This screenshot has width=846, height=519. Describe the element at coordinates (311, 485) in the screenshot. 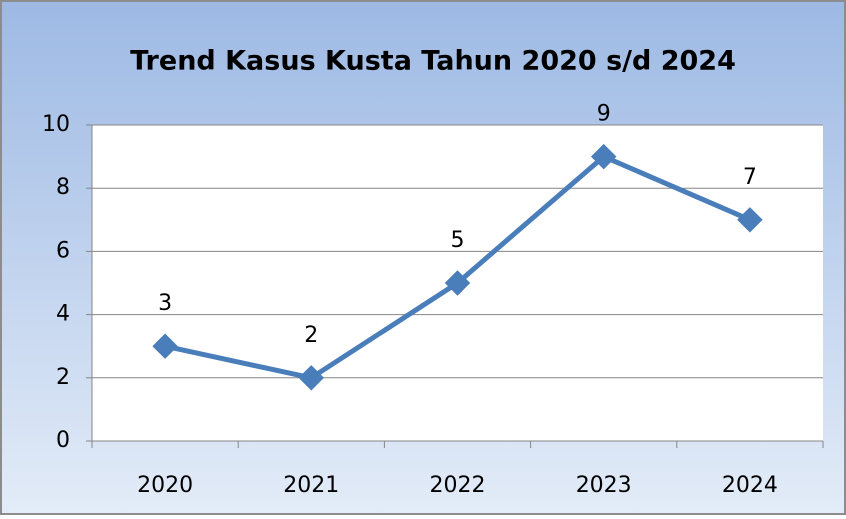

I see `x-tick-label: 2021` at that location.